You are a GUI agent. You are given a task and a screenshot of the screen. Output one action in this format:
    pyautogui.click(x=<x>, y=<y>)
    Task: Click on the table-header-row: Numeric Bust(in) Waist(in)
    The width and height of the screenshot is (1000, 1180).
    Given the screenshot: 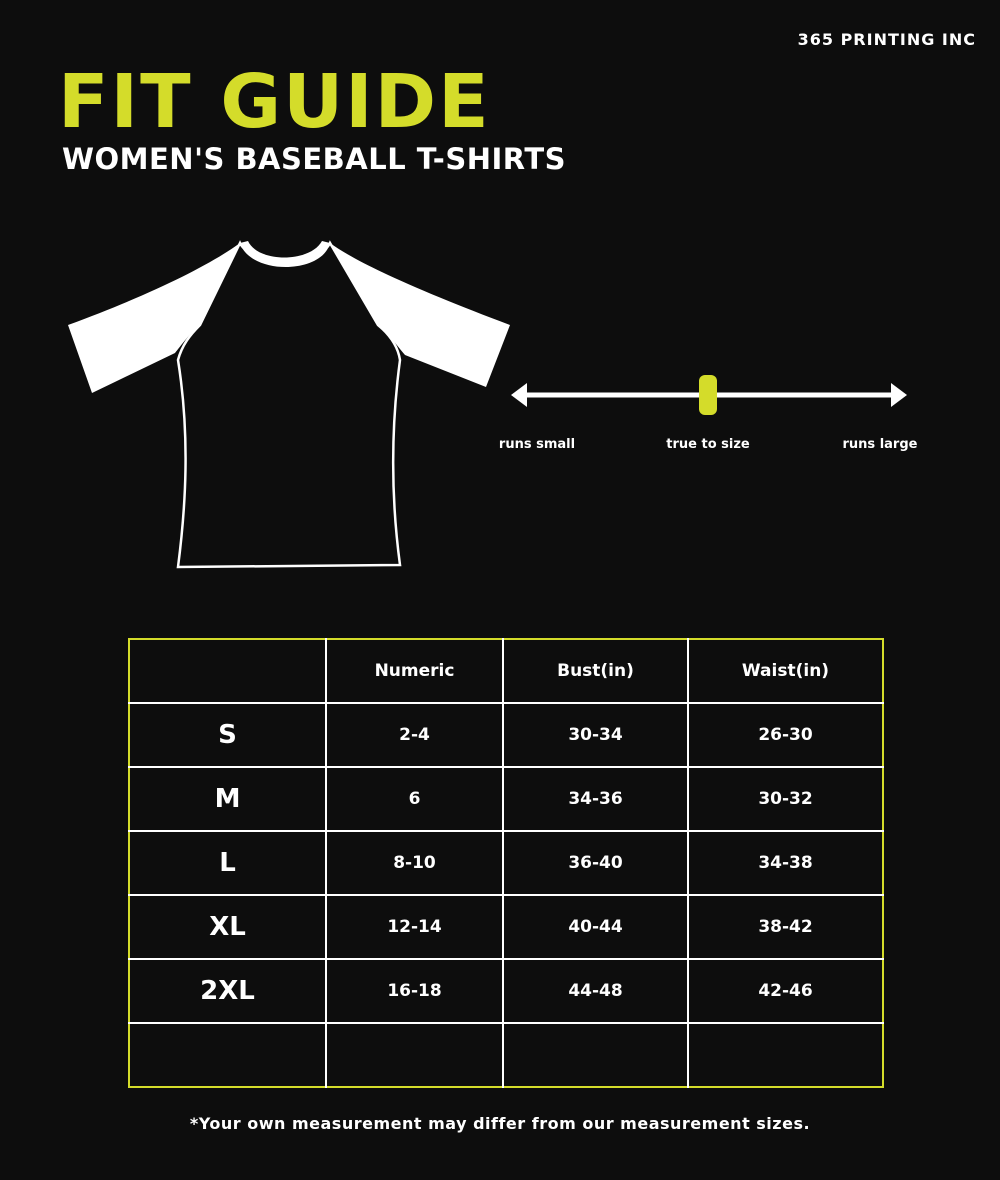 What is the action you would take?
    pyautogui.click(x=506, y=671)
    